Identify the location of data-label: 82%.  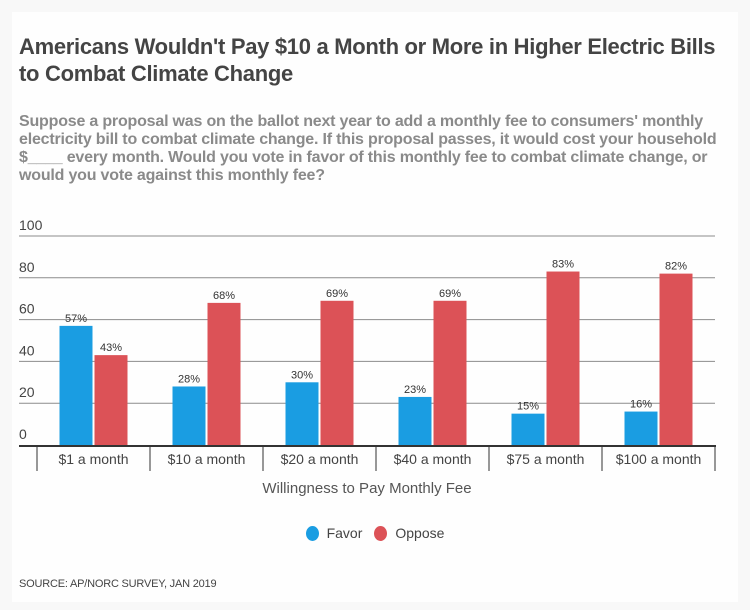
(676, 267).